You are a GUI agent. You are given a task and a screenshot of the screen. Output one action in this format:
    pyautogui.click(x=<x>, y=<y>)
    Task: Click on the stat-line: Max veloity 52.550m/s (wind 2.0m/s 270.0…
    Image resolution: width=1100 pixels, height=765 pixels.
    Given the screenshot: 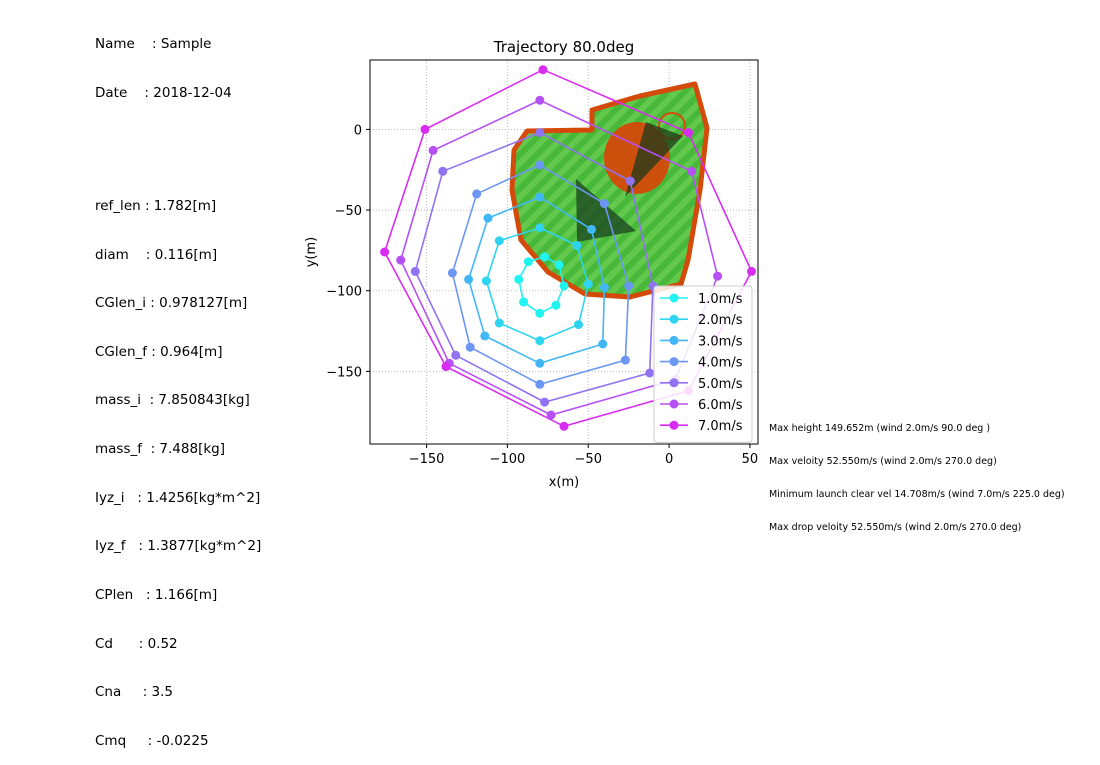 What is the action you would take?
    pyautogui.click(x=883, y=461)
    